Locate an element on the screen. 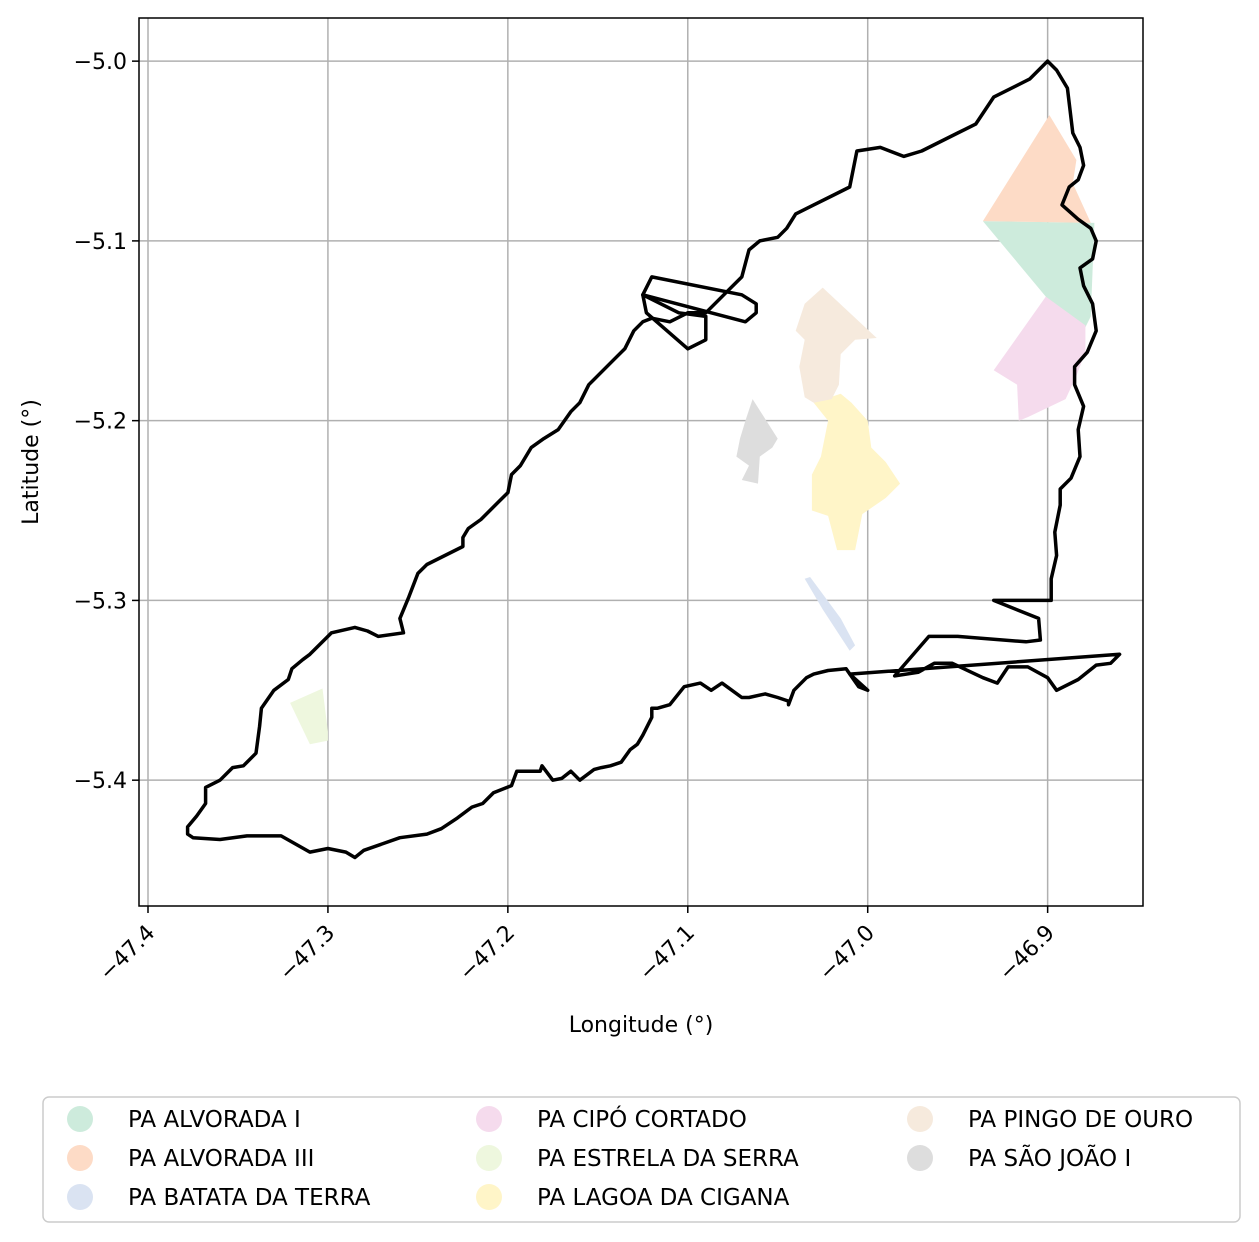  x-tick-label: −47.0 is located at coordinates (847, 953).